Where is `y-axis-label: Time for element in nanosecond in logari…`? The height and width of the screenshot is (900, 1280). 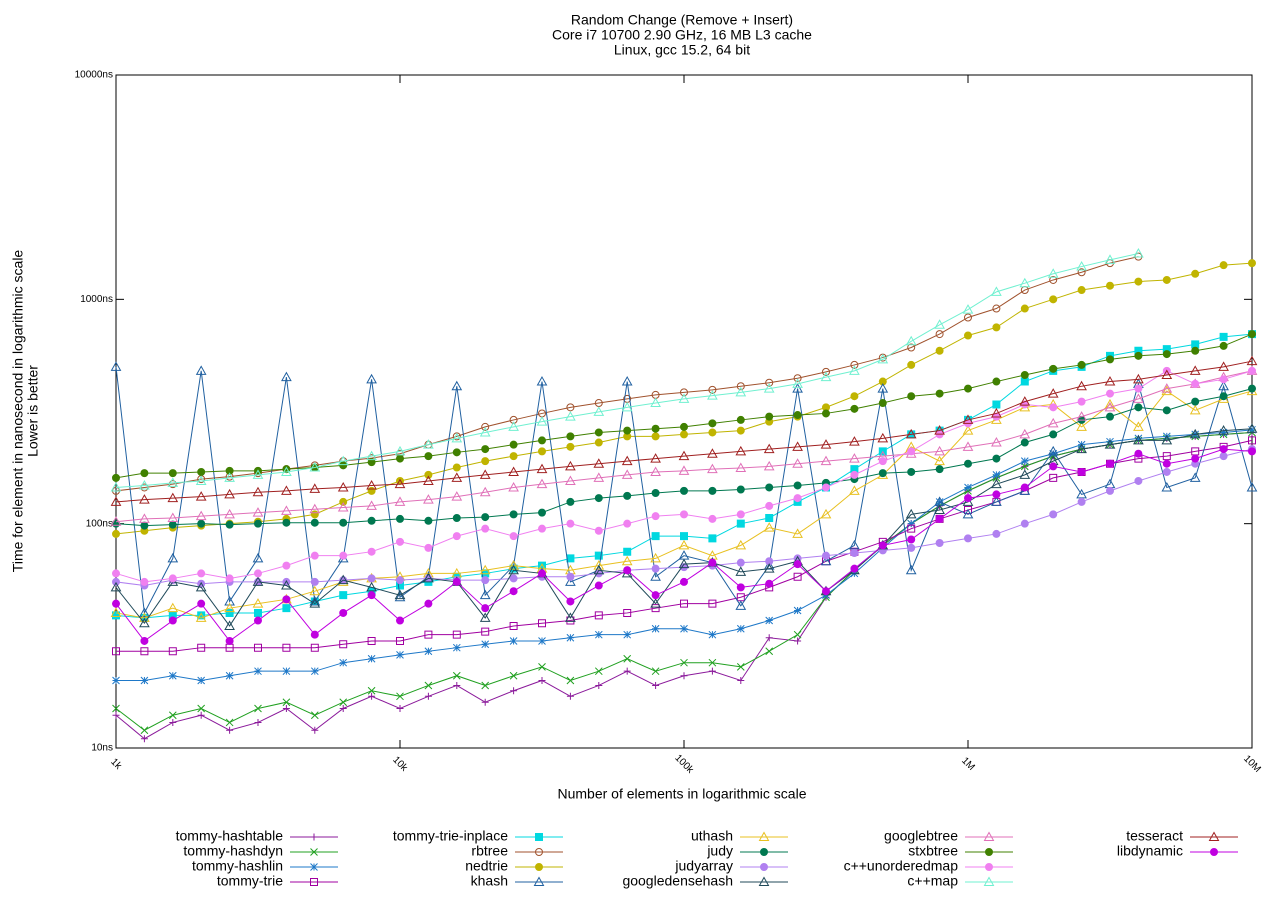 y-axis-label: Time for element in nanosecond in logari… is located at coordinates (18, 411).